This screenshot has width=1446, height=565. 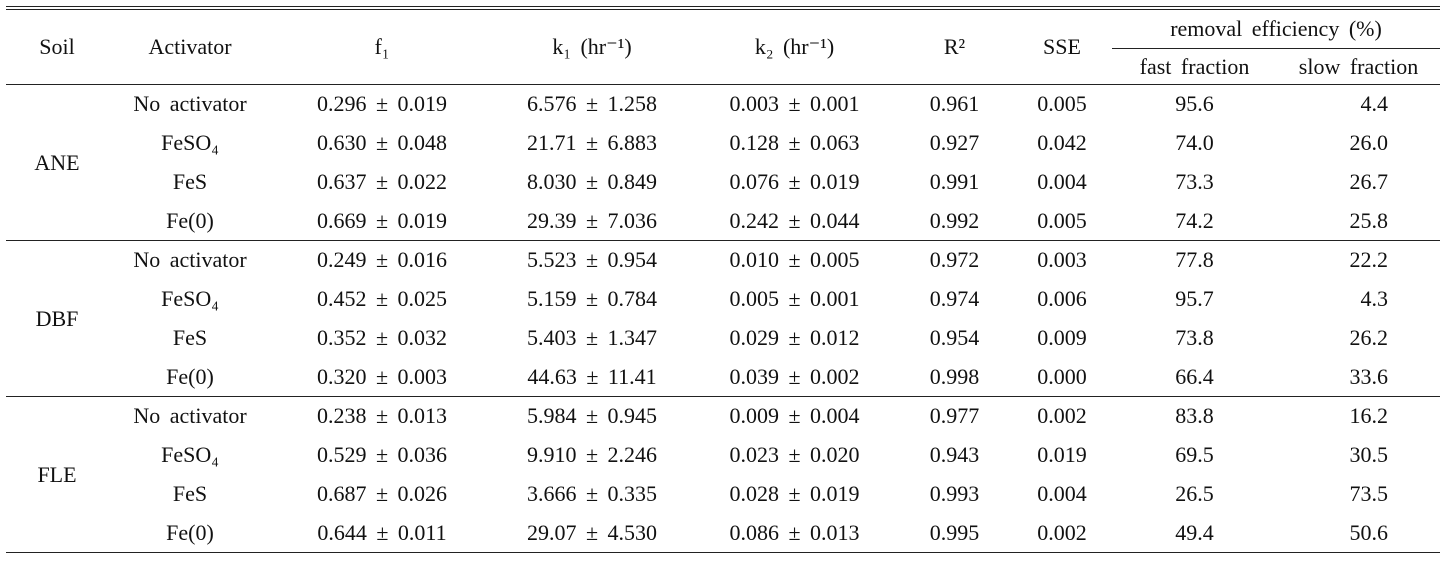 I want to click on value-cell: 44.63 ± 11.41, so click(x=592, y=376).